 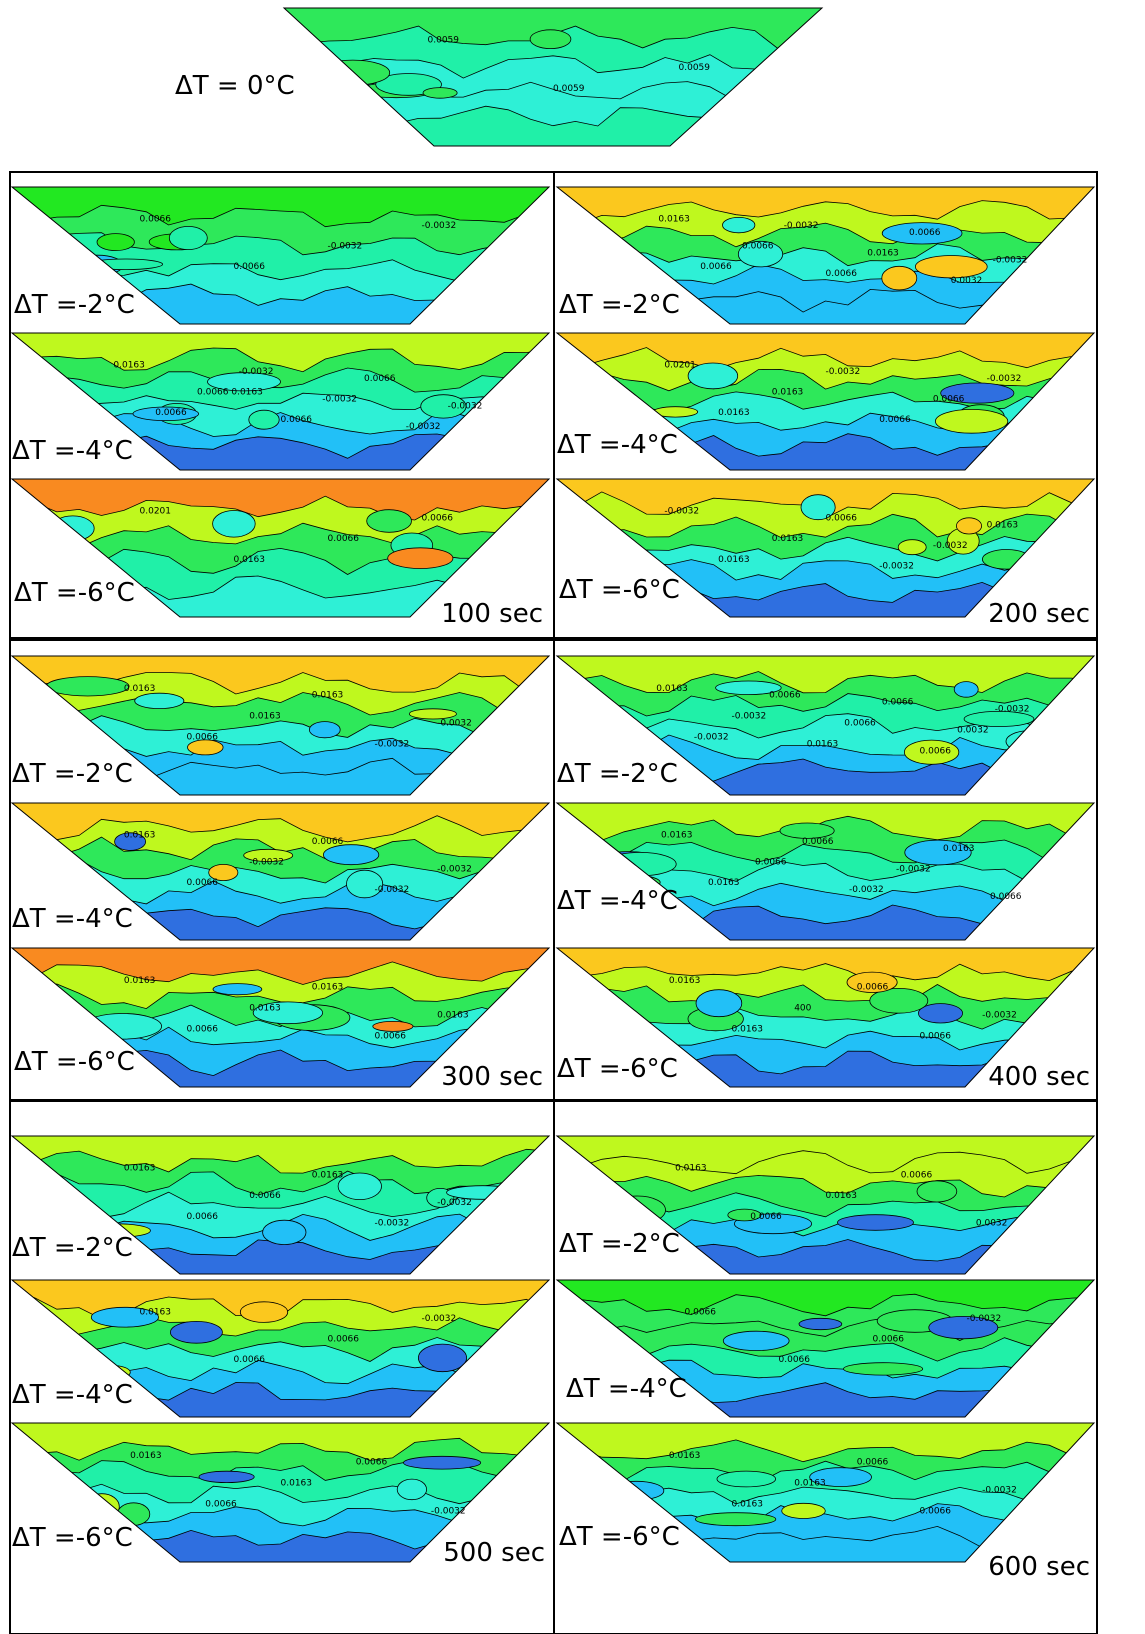 I want to click on contour-panel: 0.0059 0.0059 0.0059, so click(x=553, y=77).